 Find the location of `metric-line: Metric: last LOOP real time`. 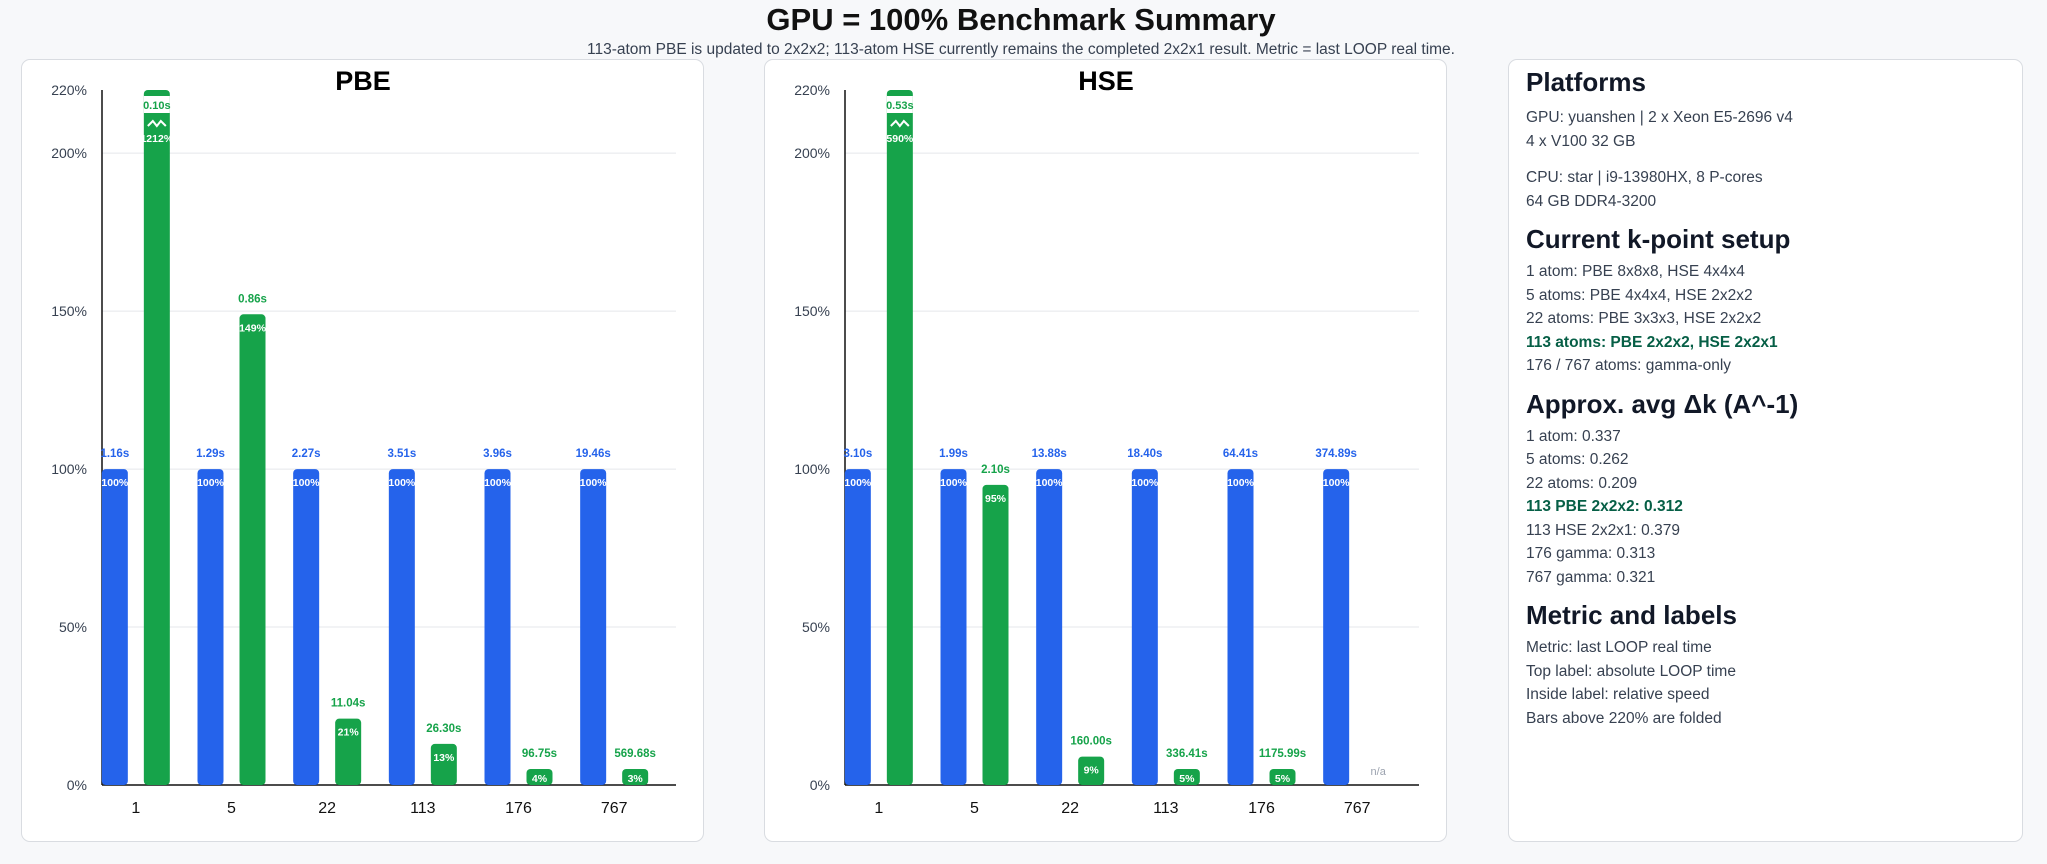

metric-line: Metric: last LOOP real time is located at coordinates (1619, 647).